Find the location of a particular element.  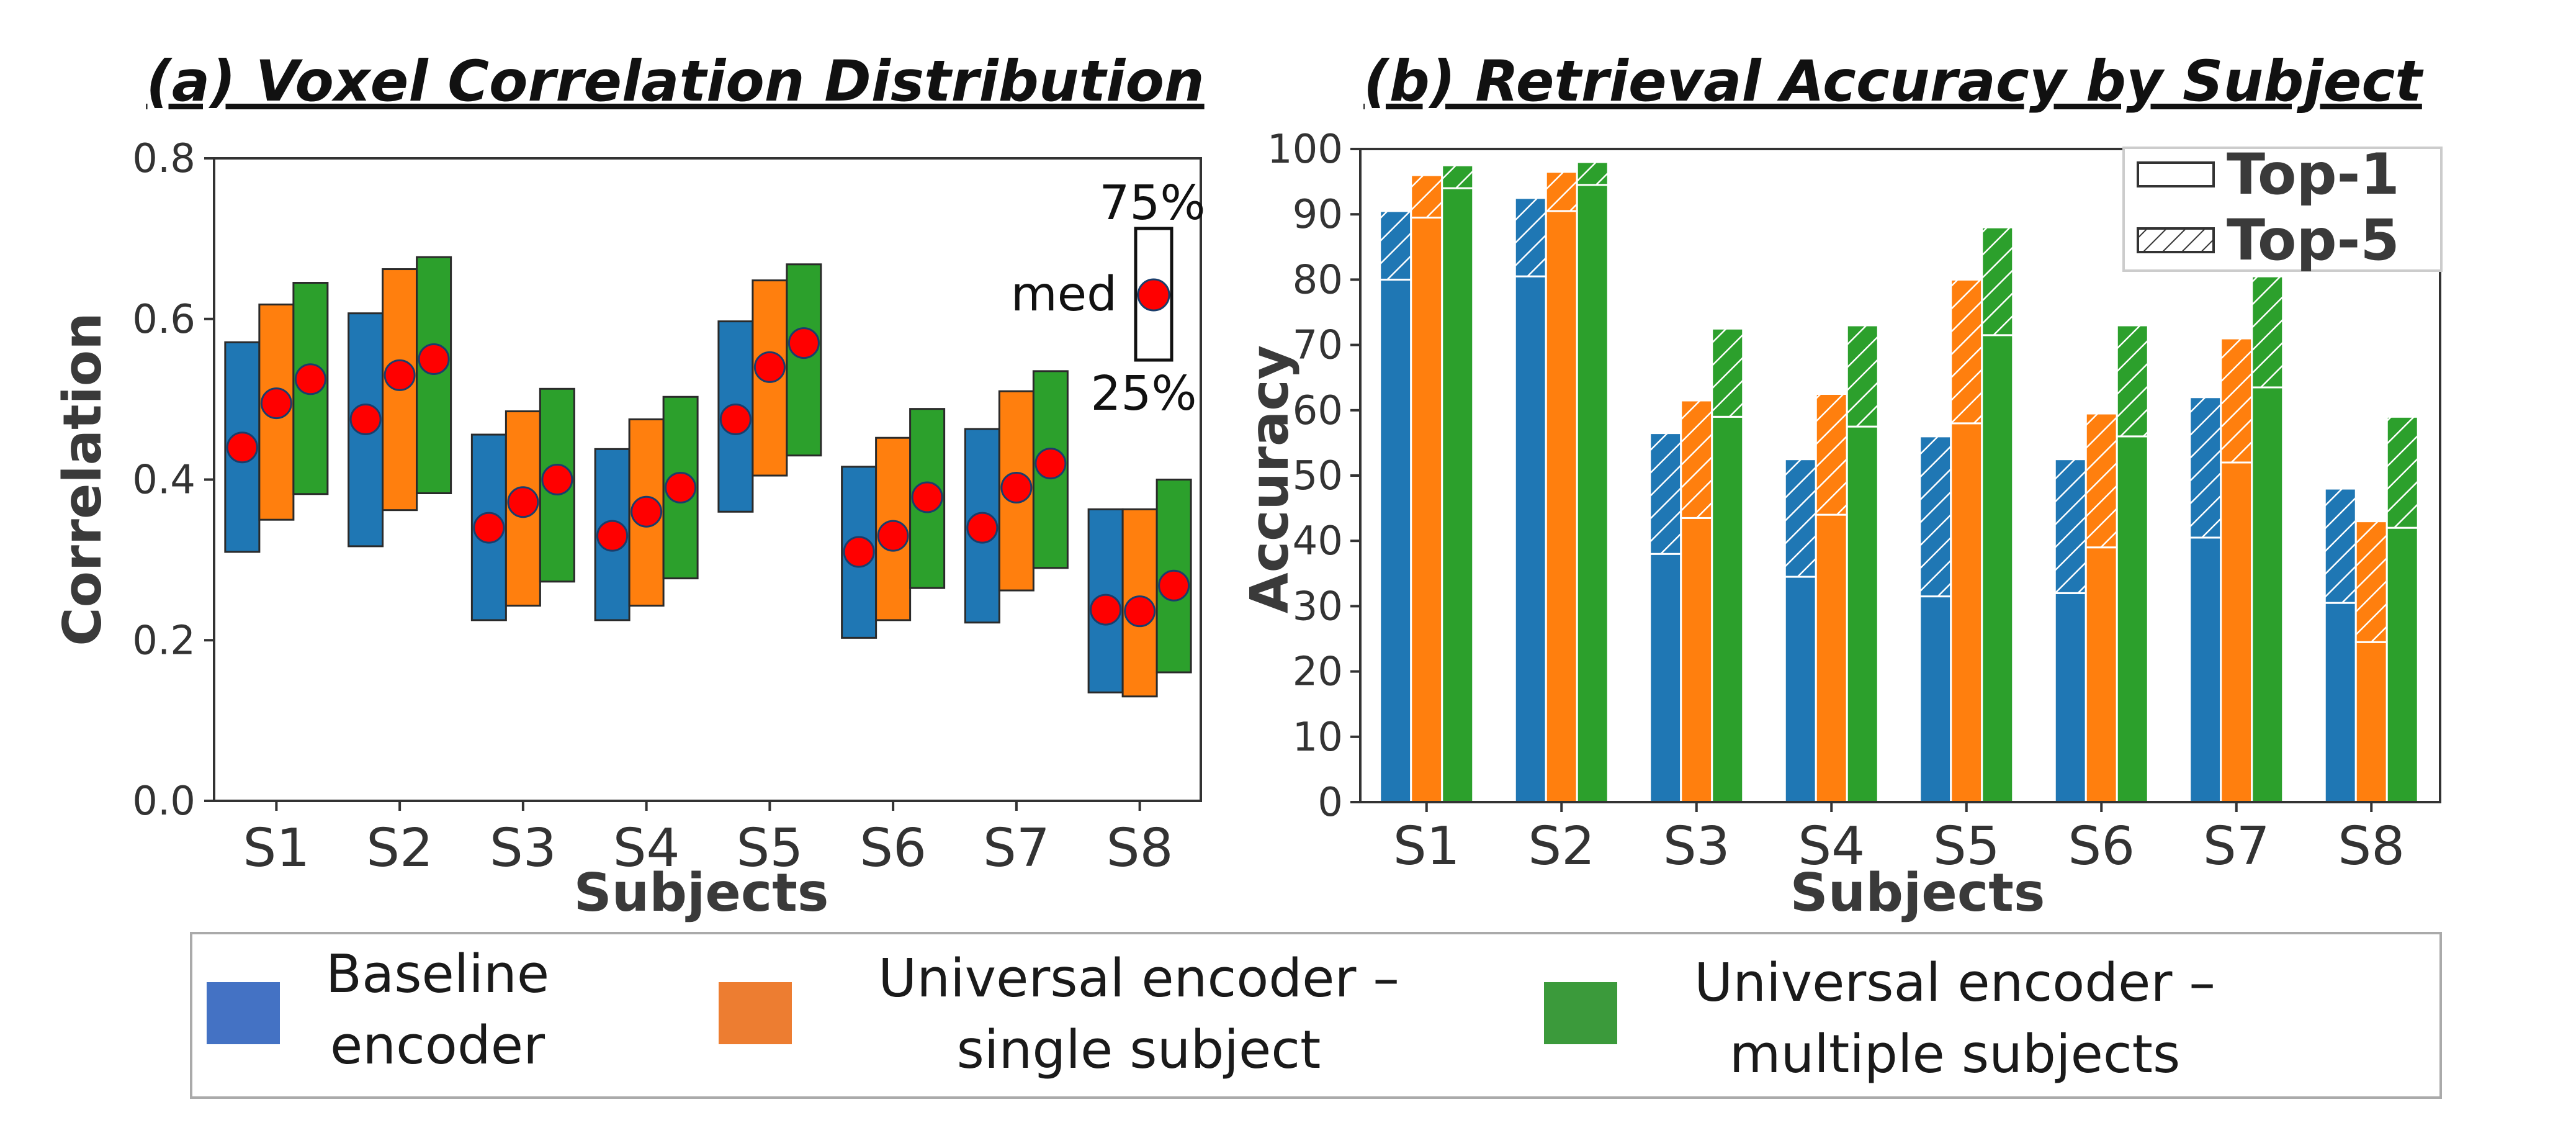

chart-a-xlabel: Subjects is located at coordinates (701, 893).